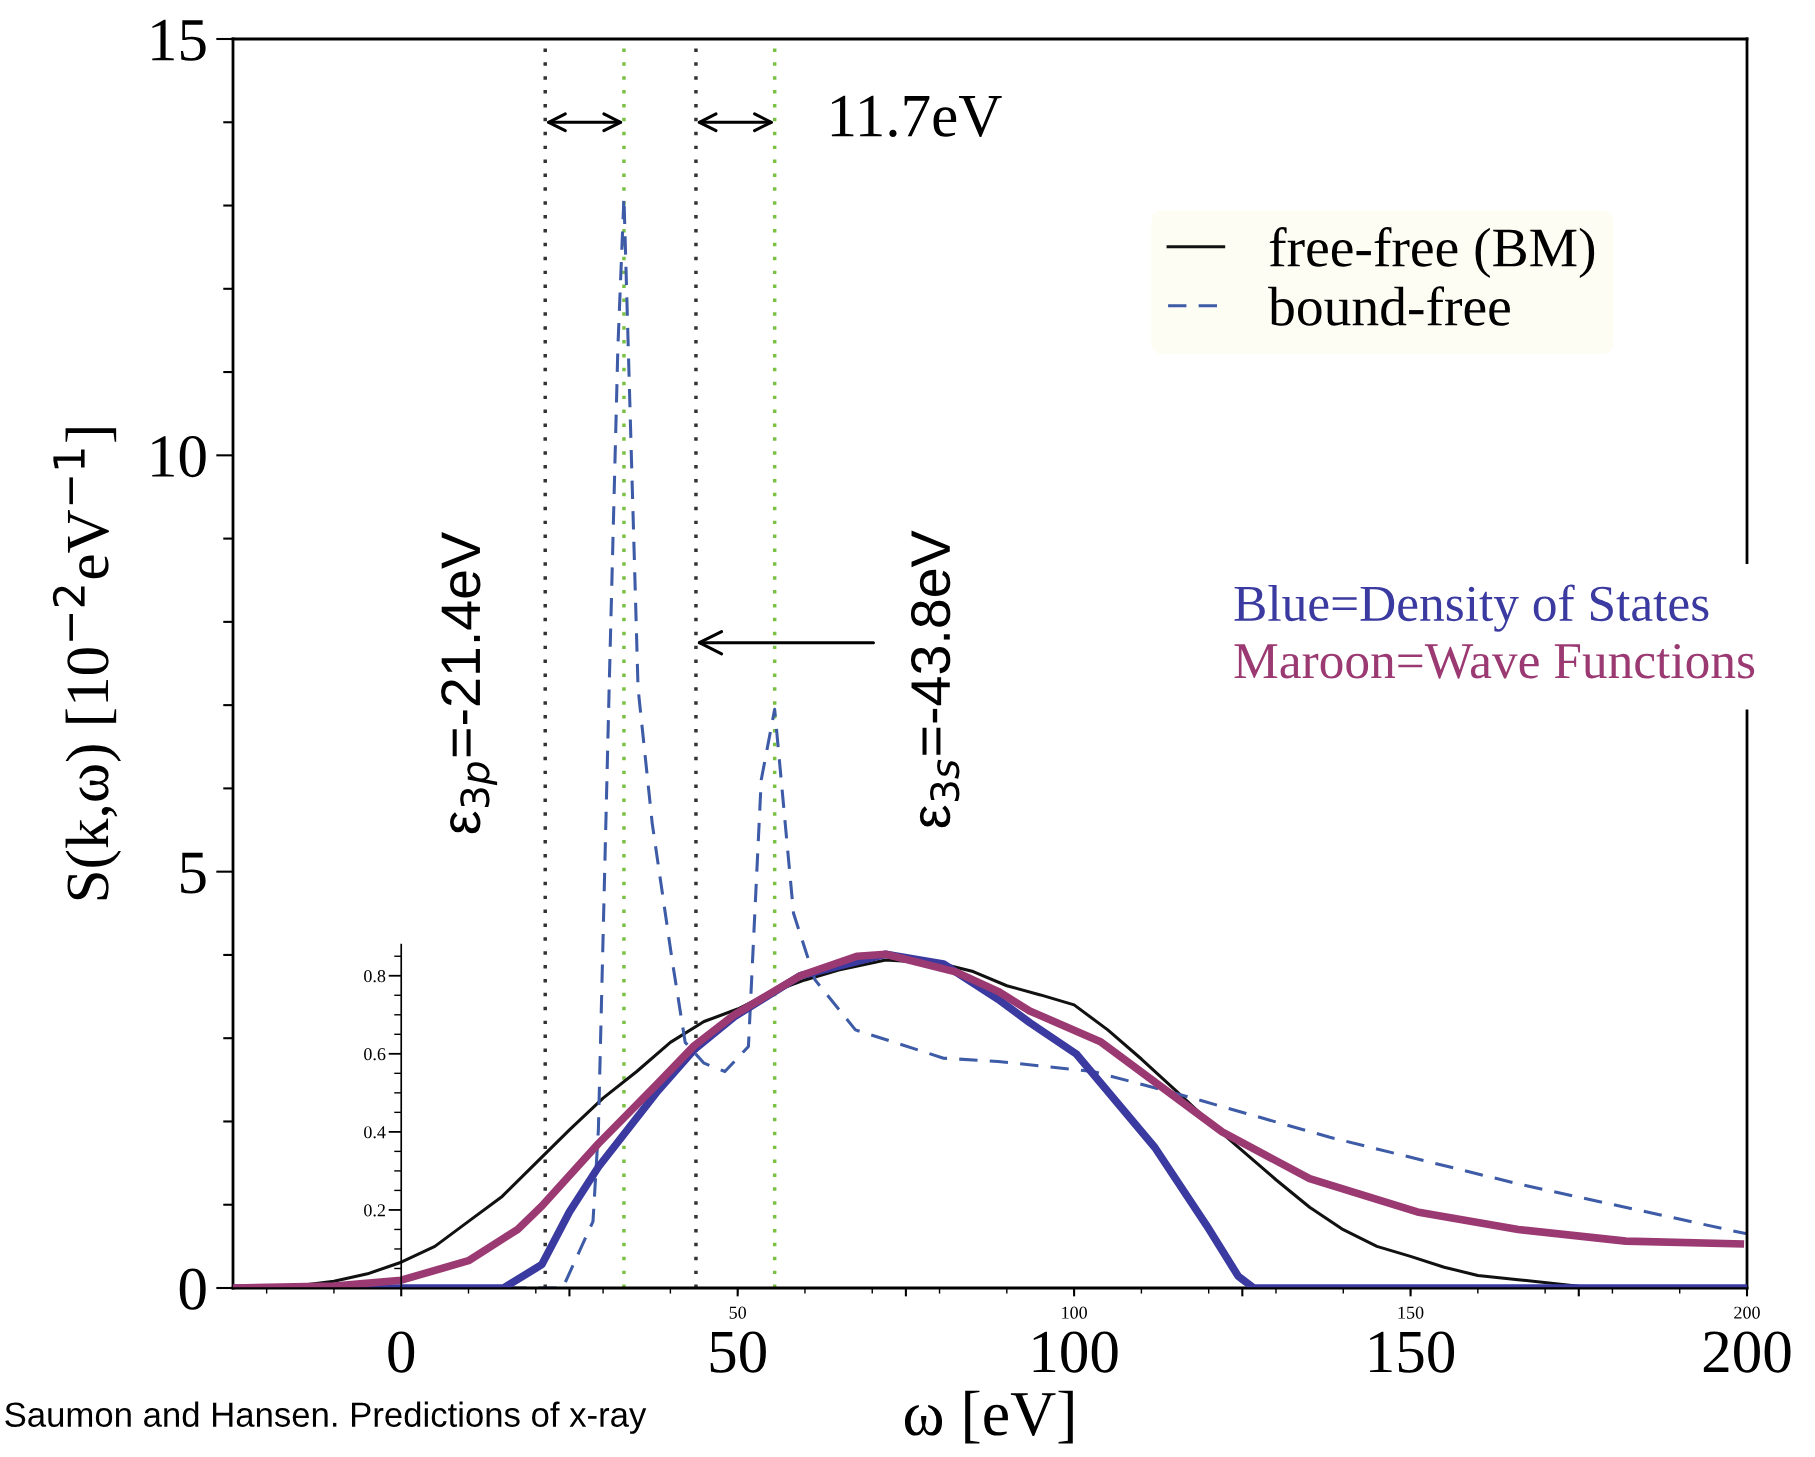 Image resolution: width=1815 pixels, height=1457 pixels. I want to click on y-tick-label: 15, so click(179, 40).